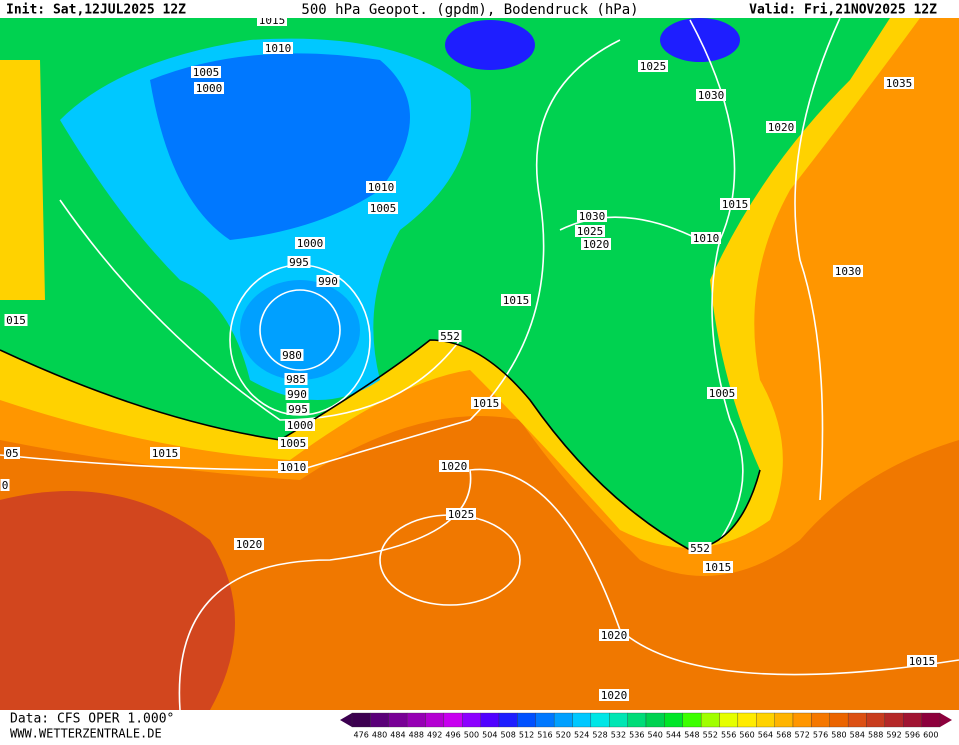  I want to click on isobar-label: 1030, so click(711, 95).